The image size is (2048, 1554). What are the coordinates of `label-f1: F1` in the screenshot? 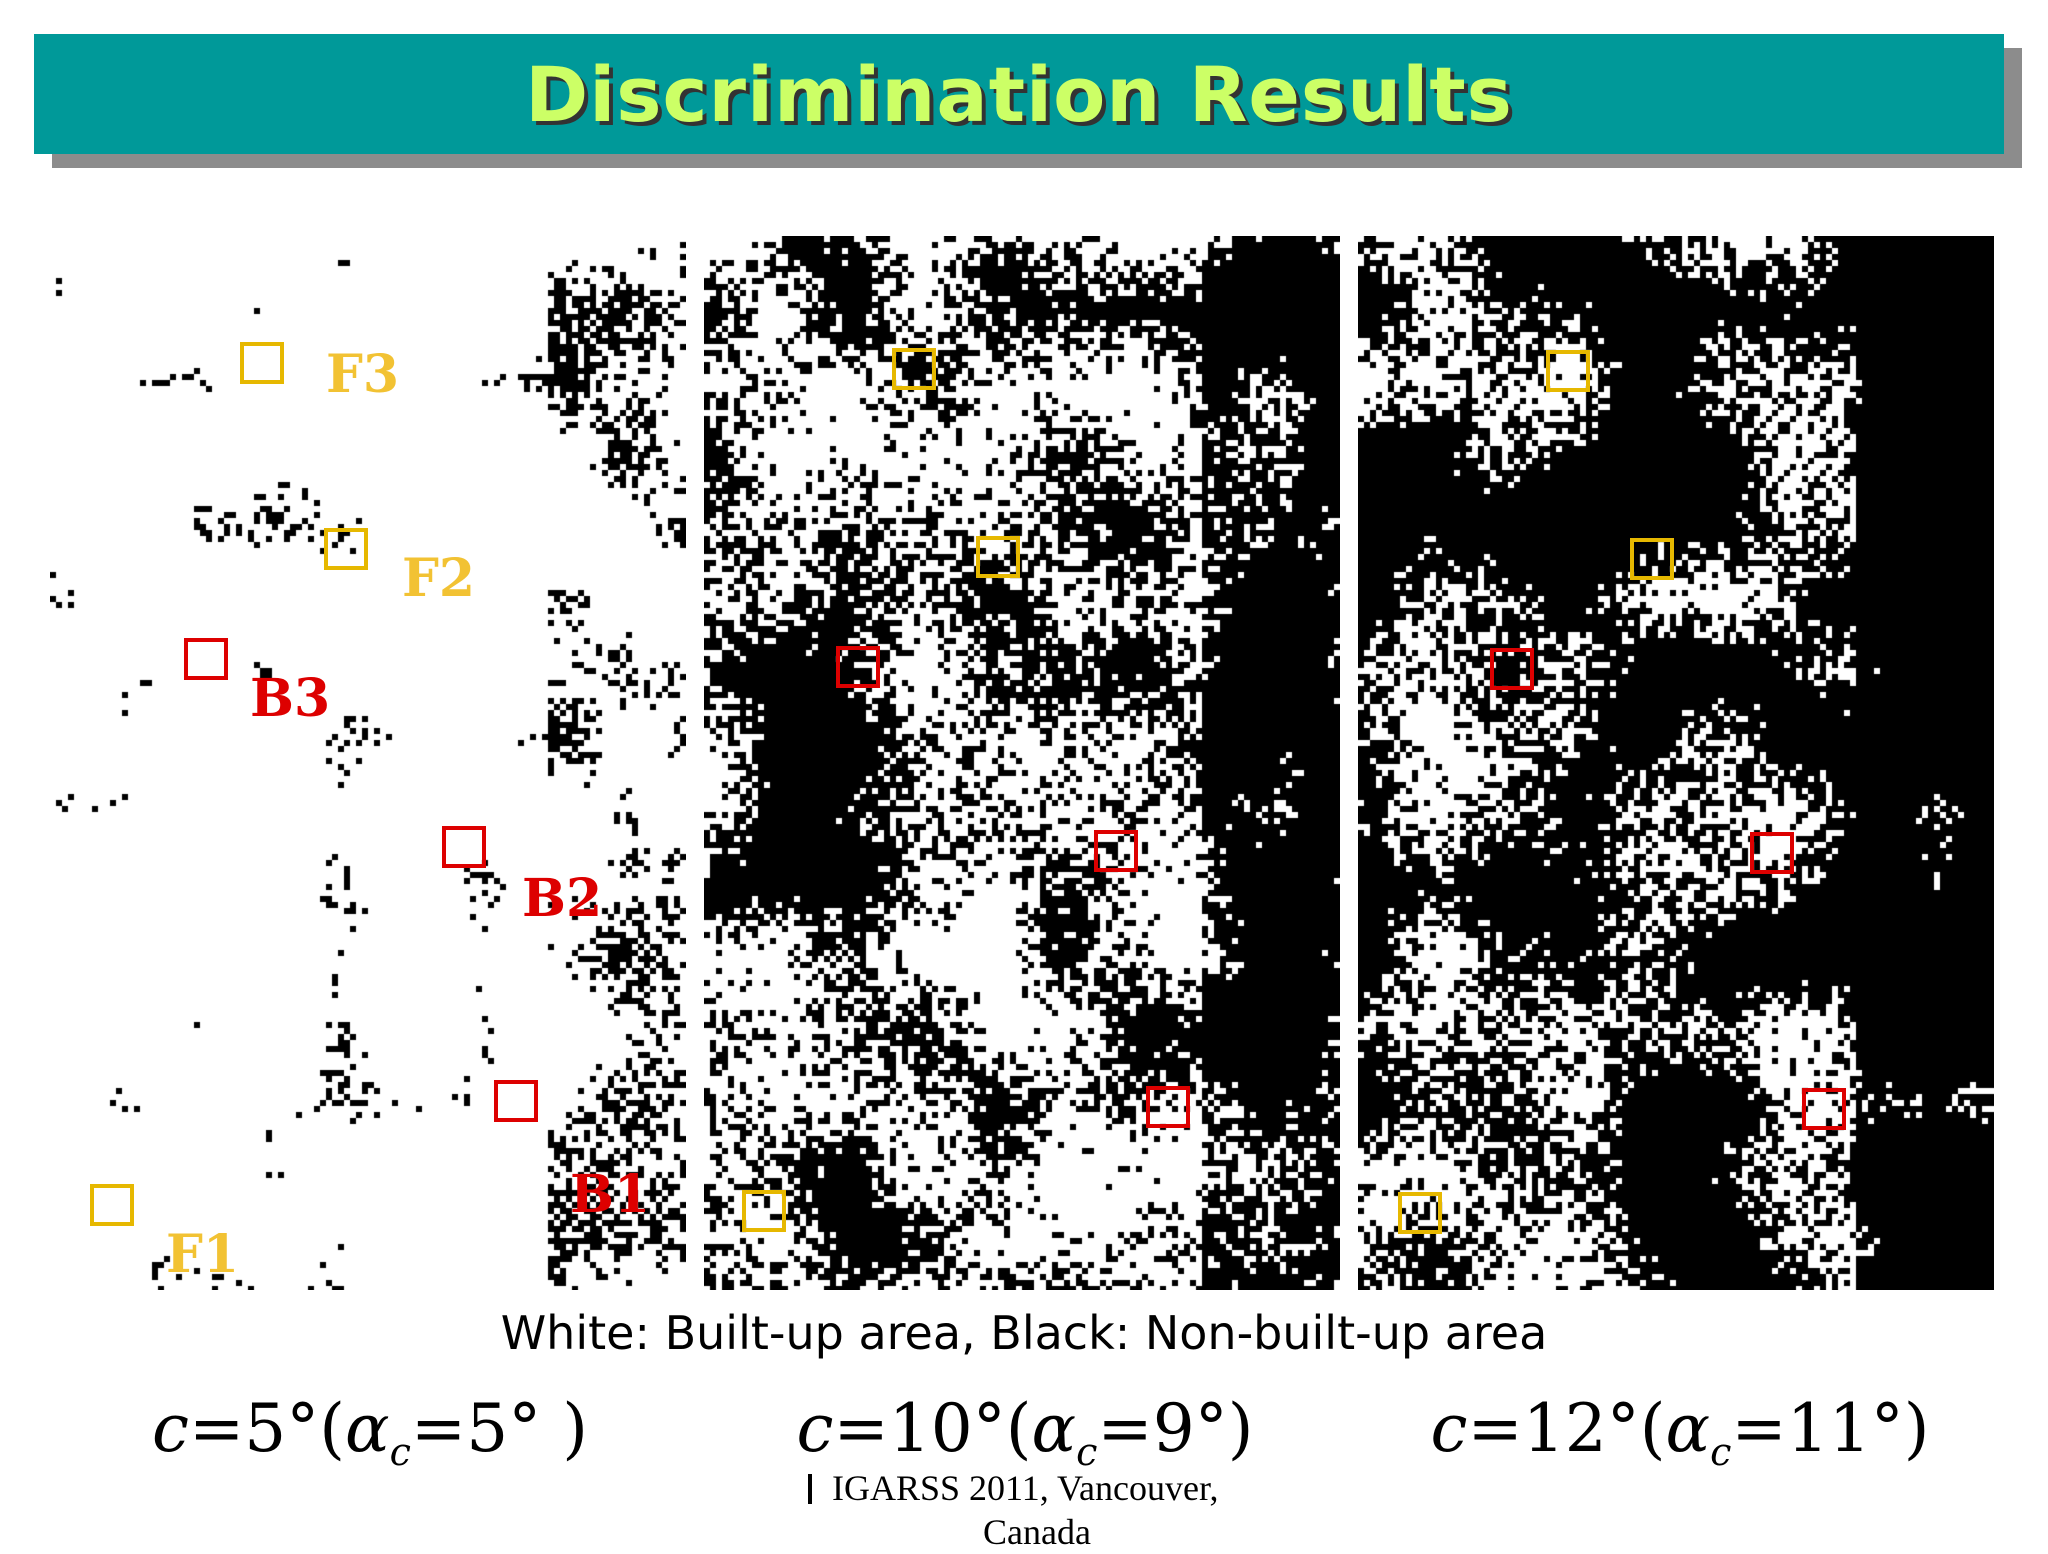 It's located at (202, 1254).